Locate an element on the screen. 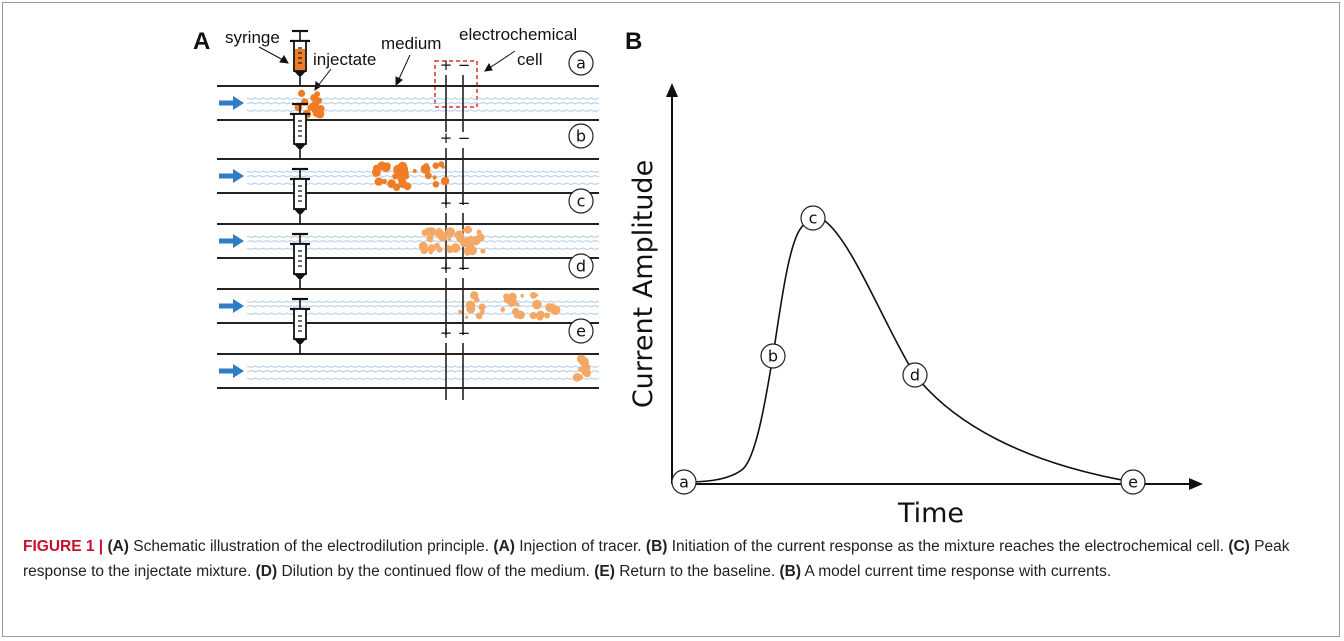  caption-text: Injection of tracer. is located at coordinates (580, 546).